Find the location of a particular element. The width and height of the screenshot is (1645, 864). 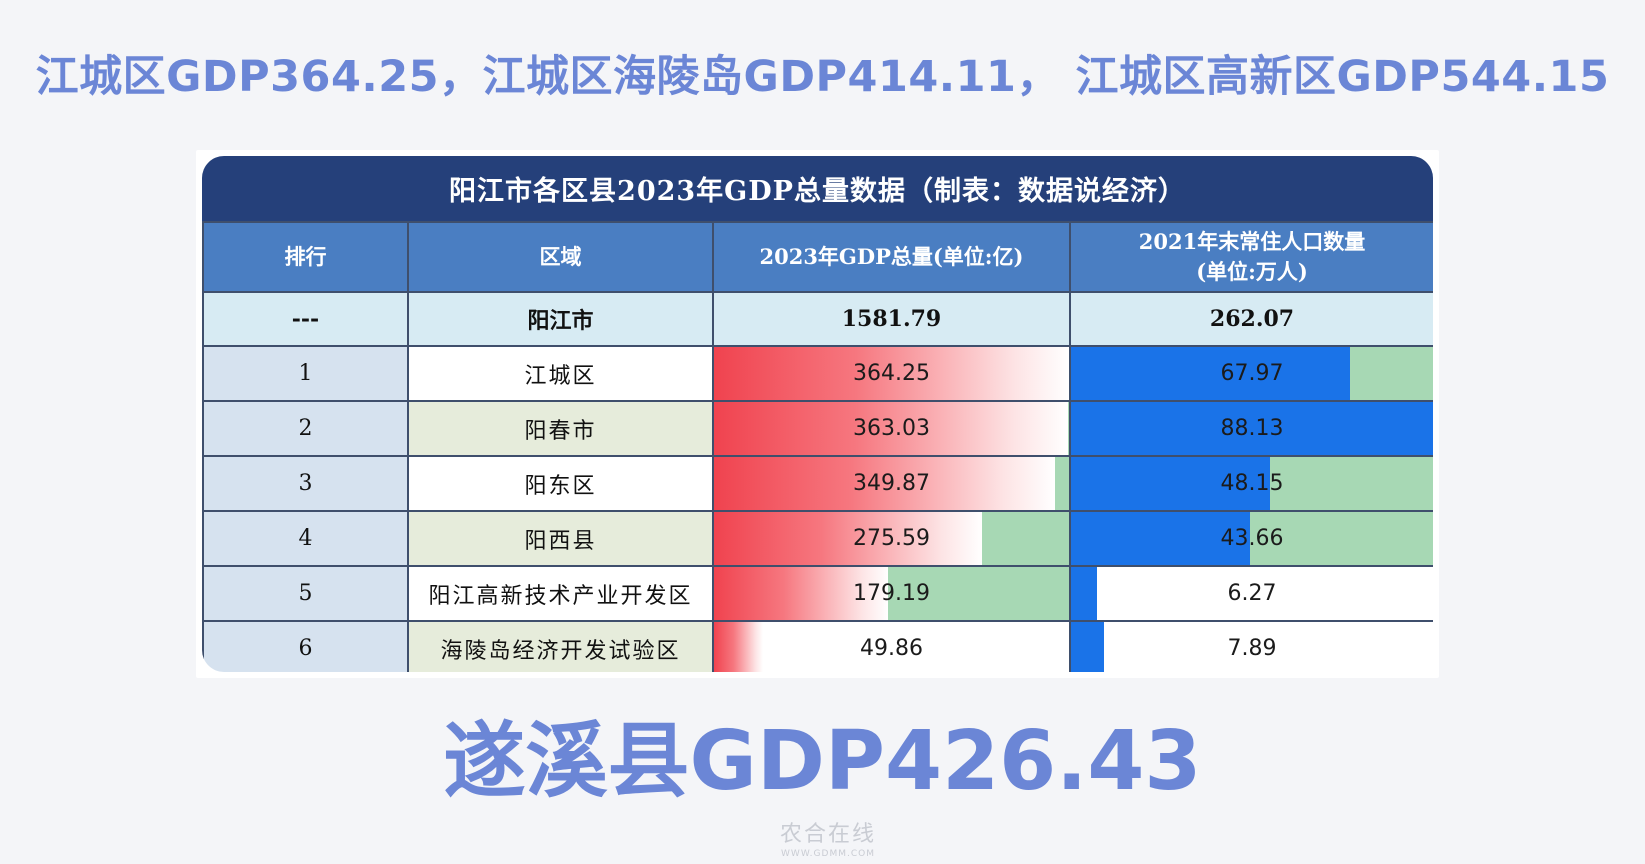

row-pop-value: 48.15 is located at coordinates (1252, 483).